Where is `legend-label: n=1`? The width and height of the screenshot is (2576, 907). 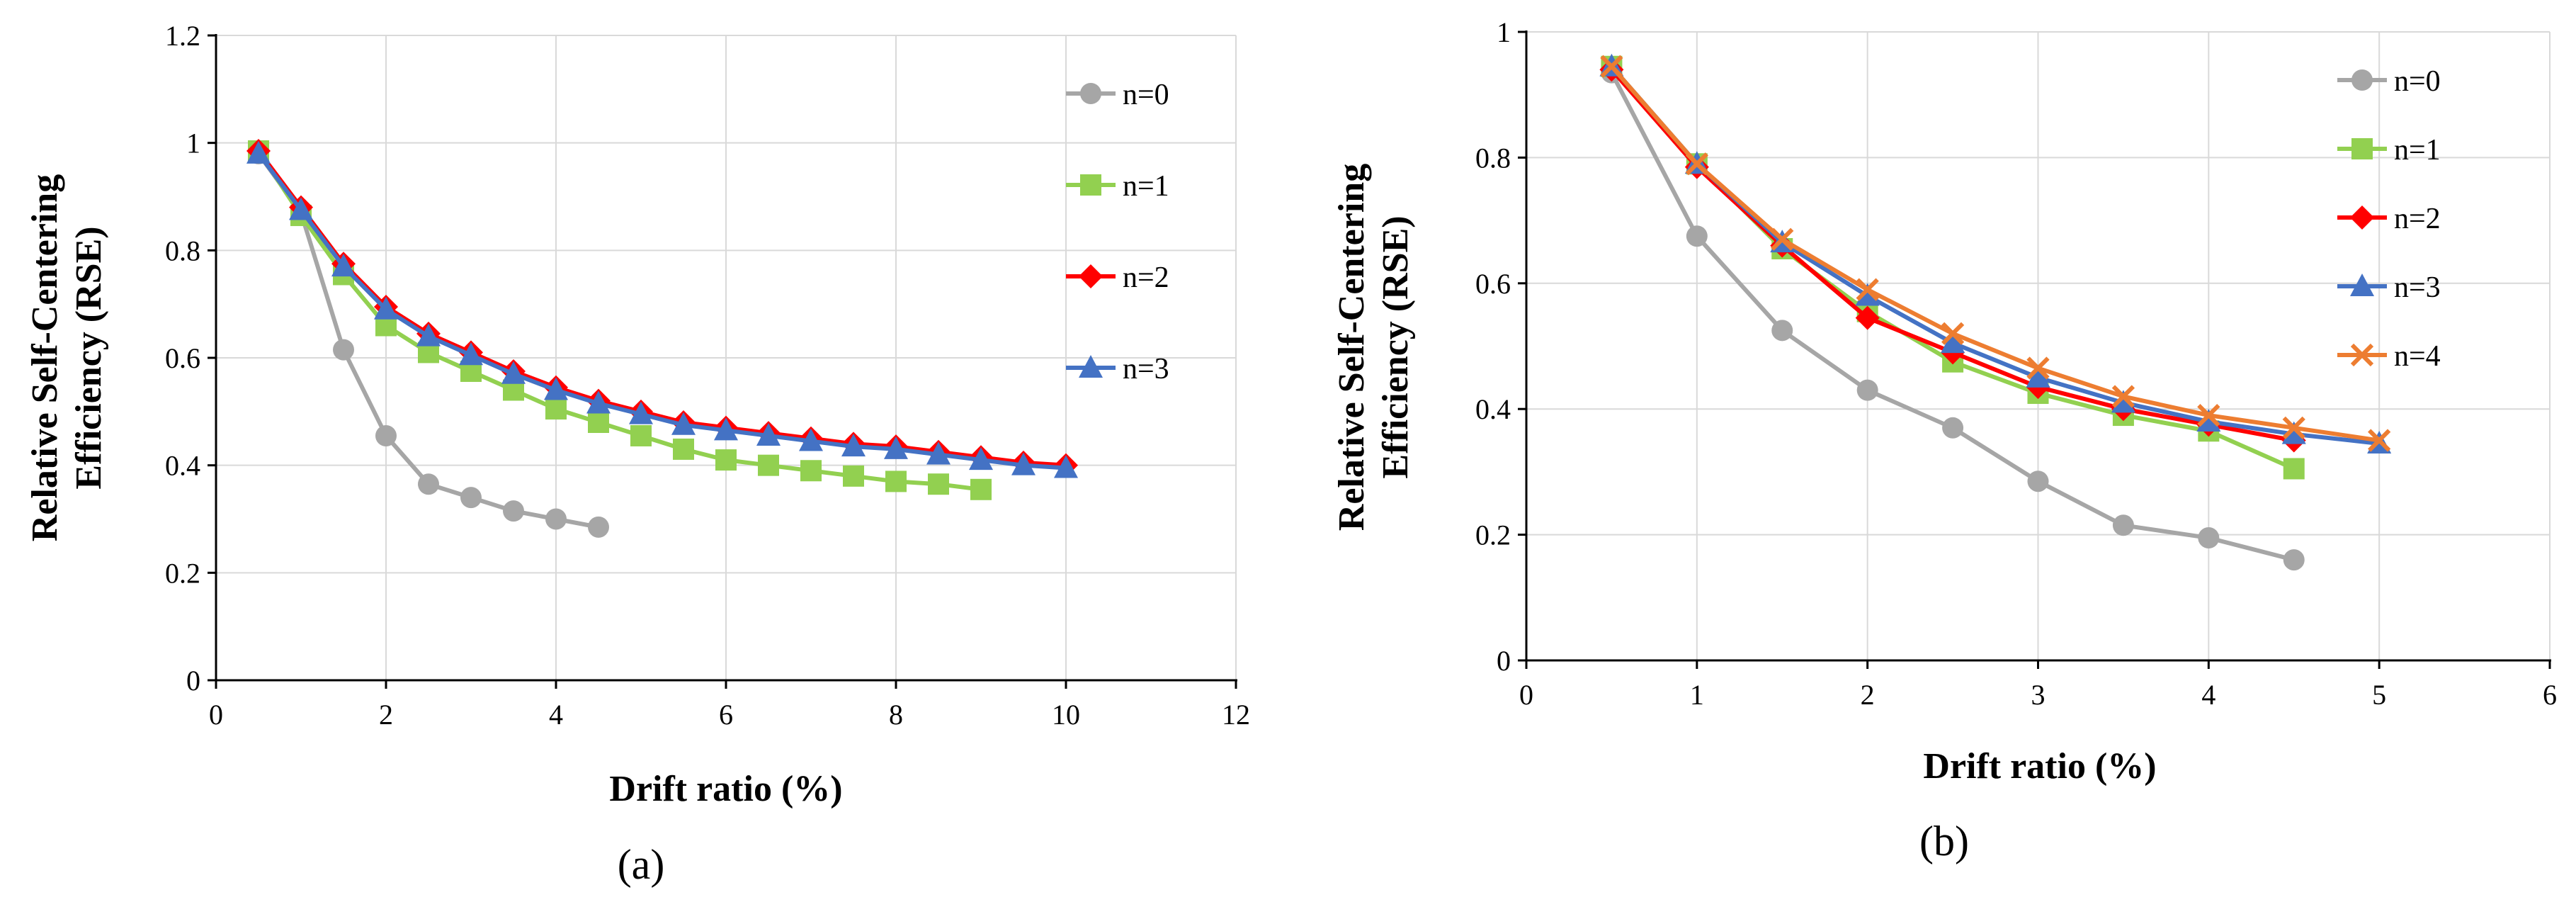
legend-label: n=1 is located at coordinates (2417, 150).